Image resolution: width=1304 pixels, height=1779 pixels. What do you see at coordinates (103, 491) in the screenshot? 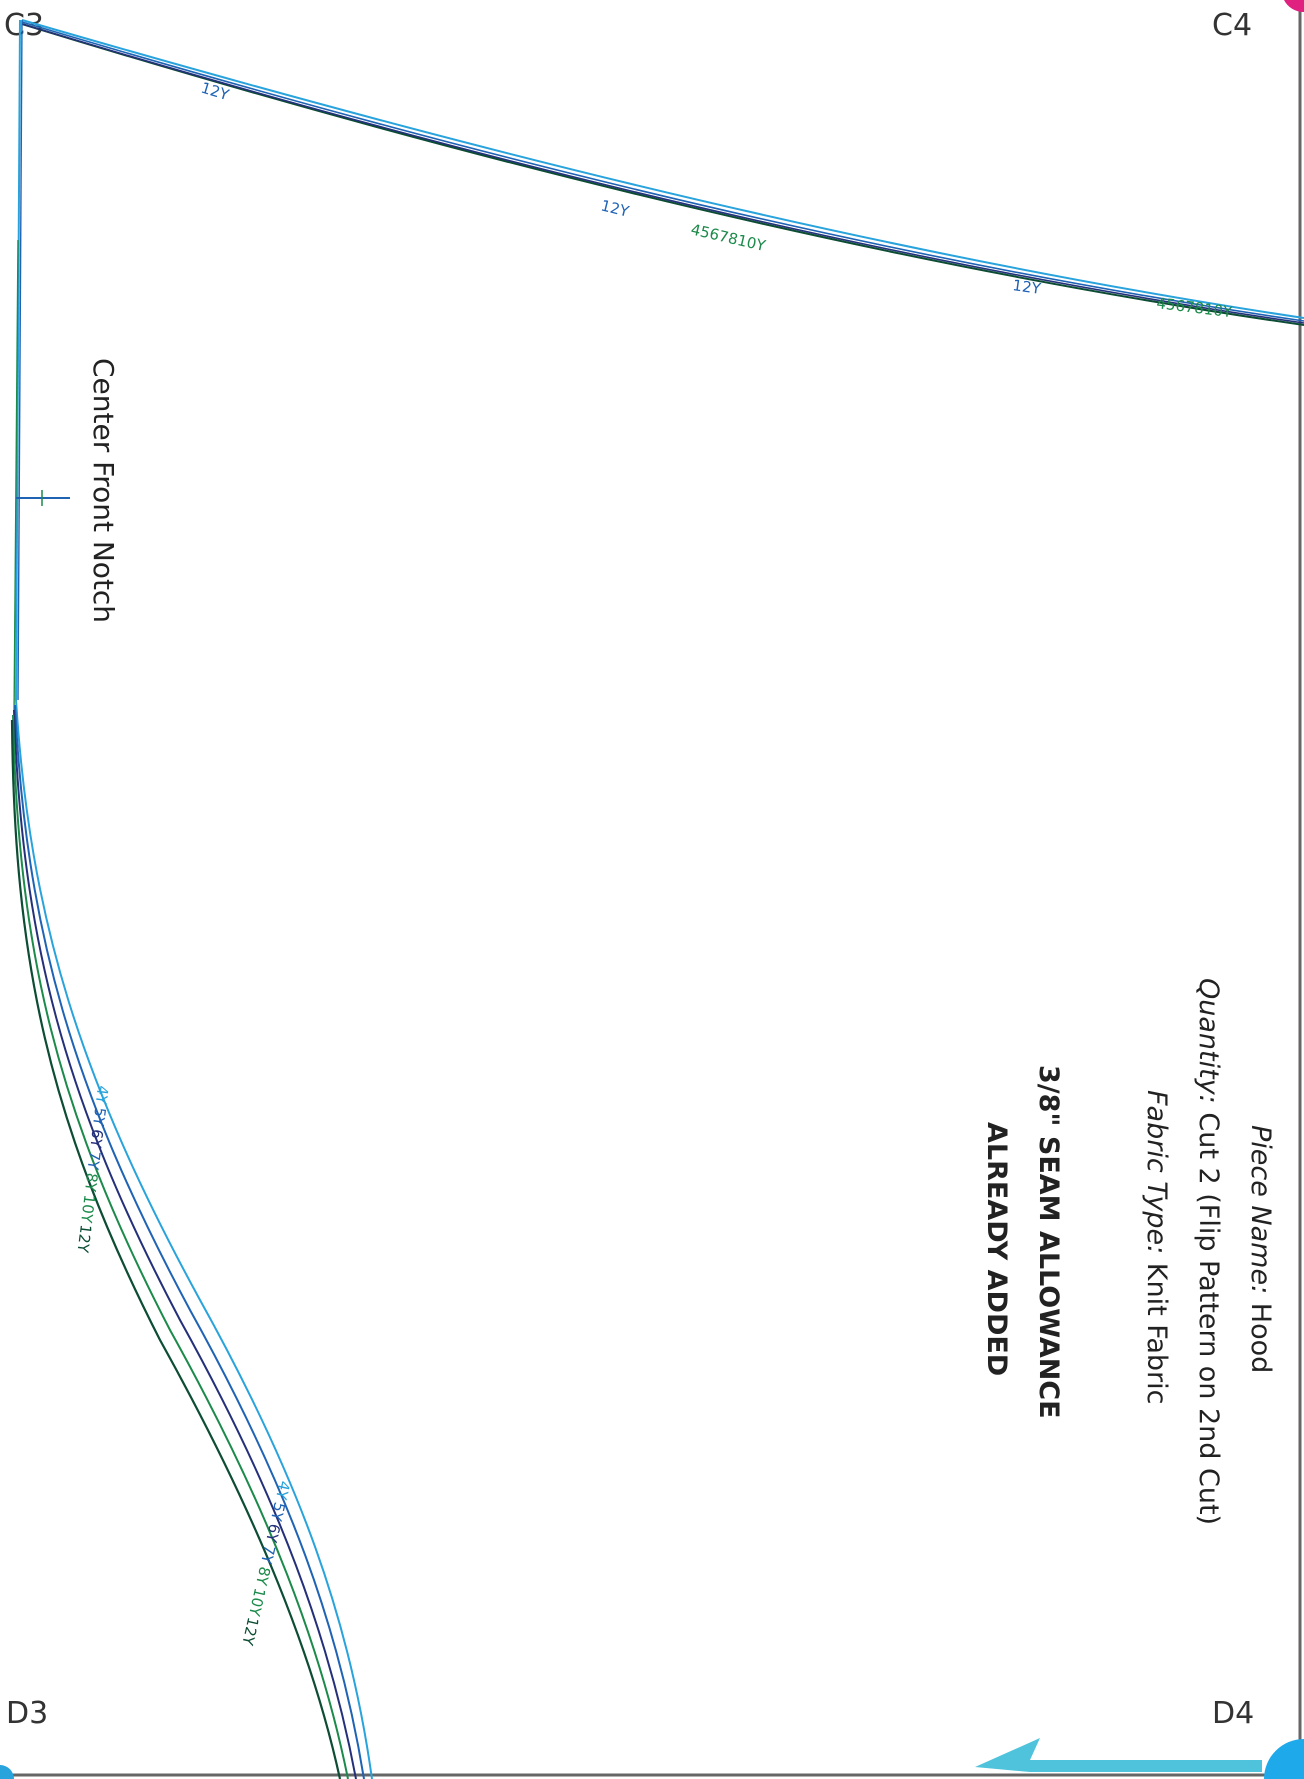
I see `center-front-notch-label: Center Front Notch` at bounding box center [103, 491].